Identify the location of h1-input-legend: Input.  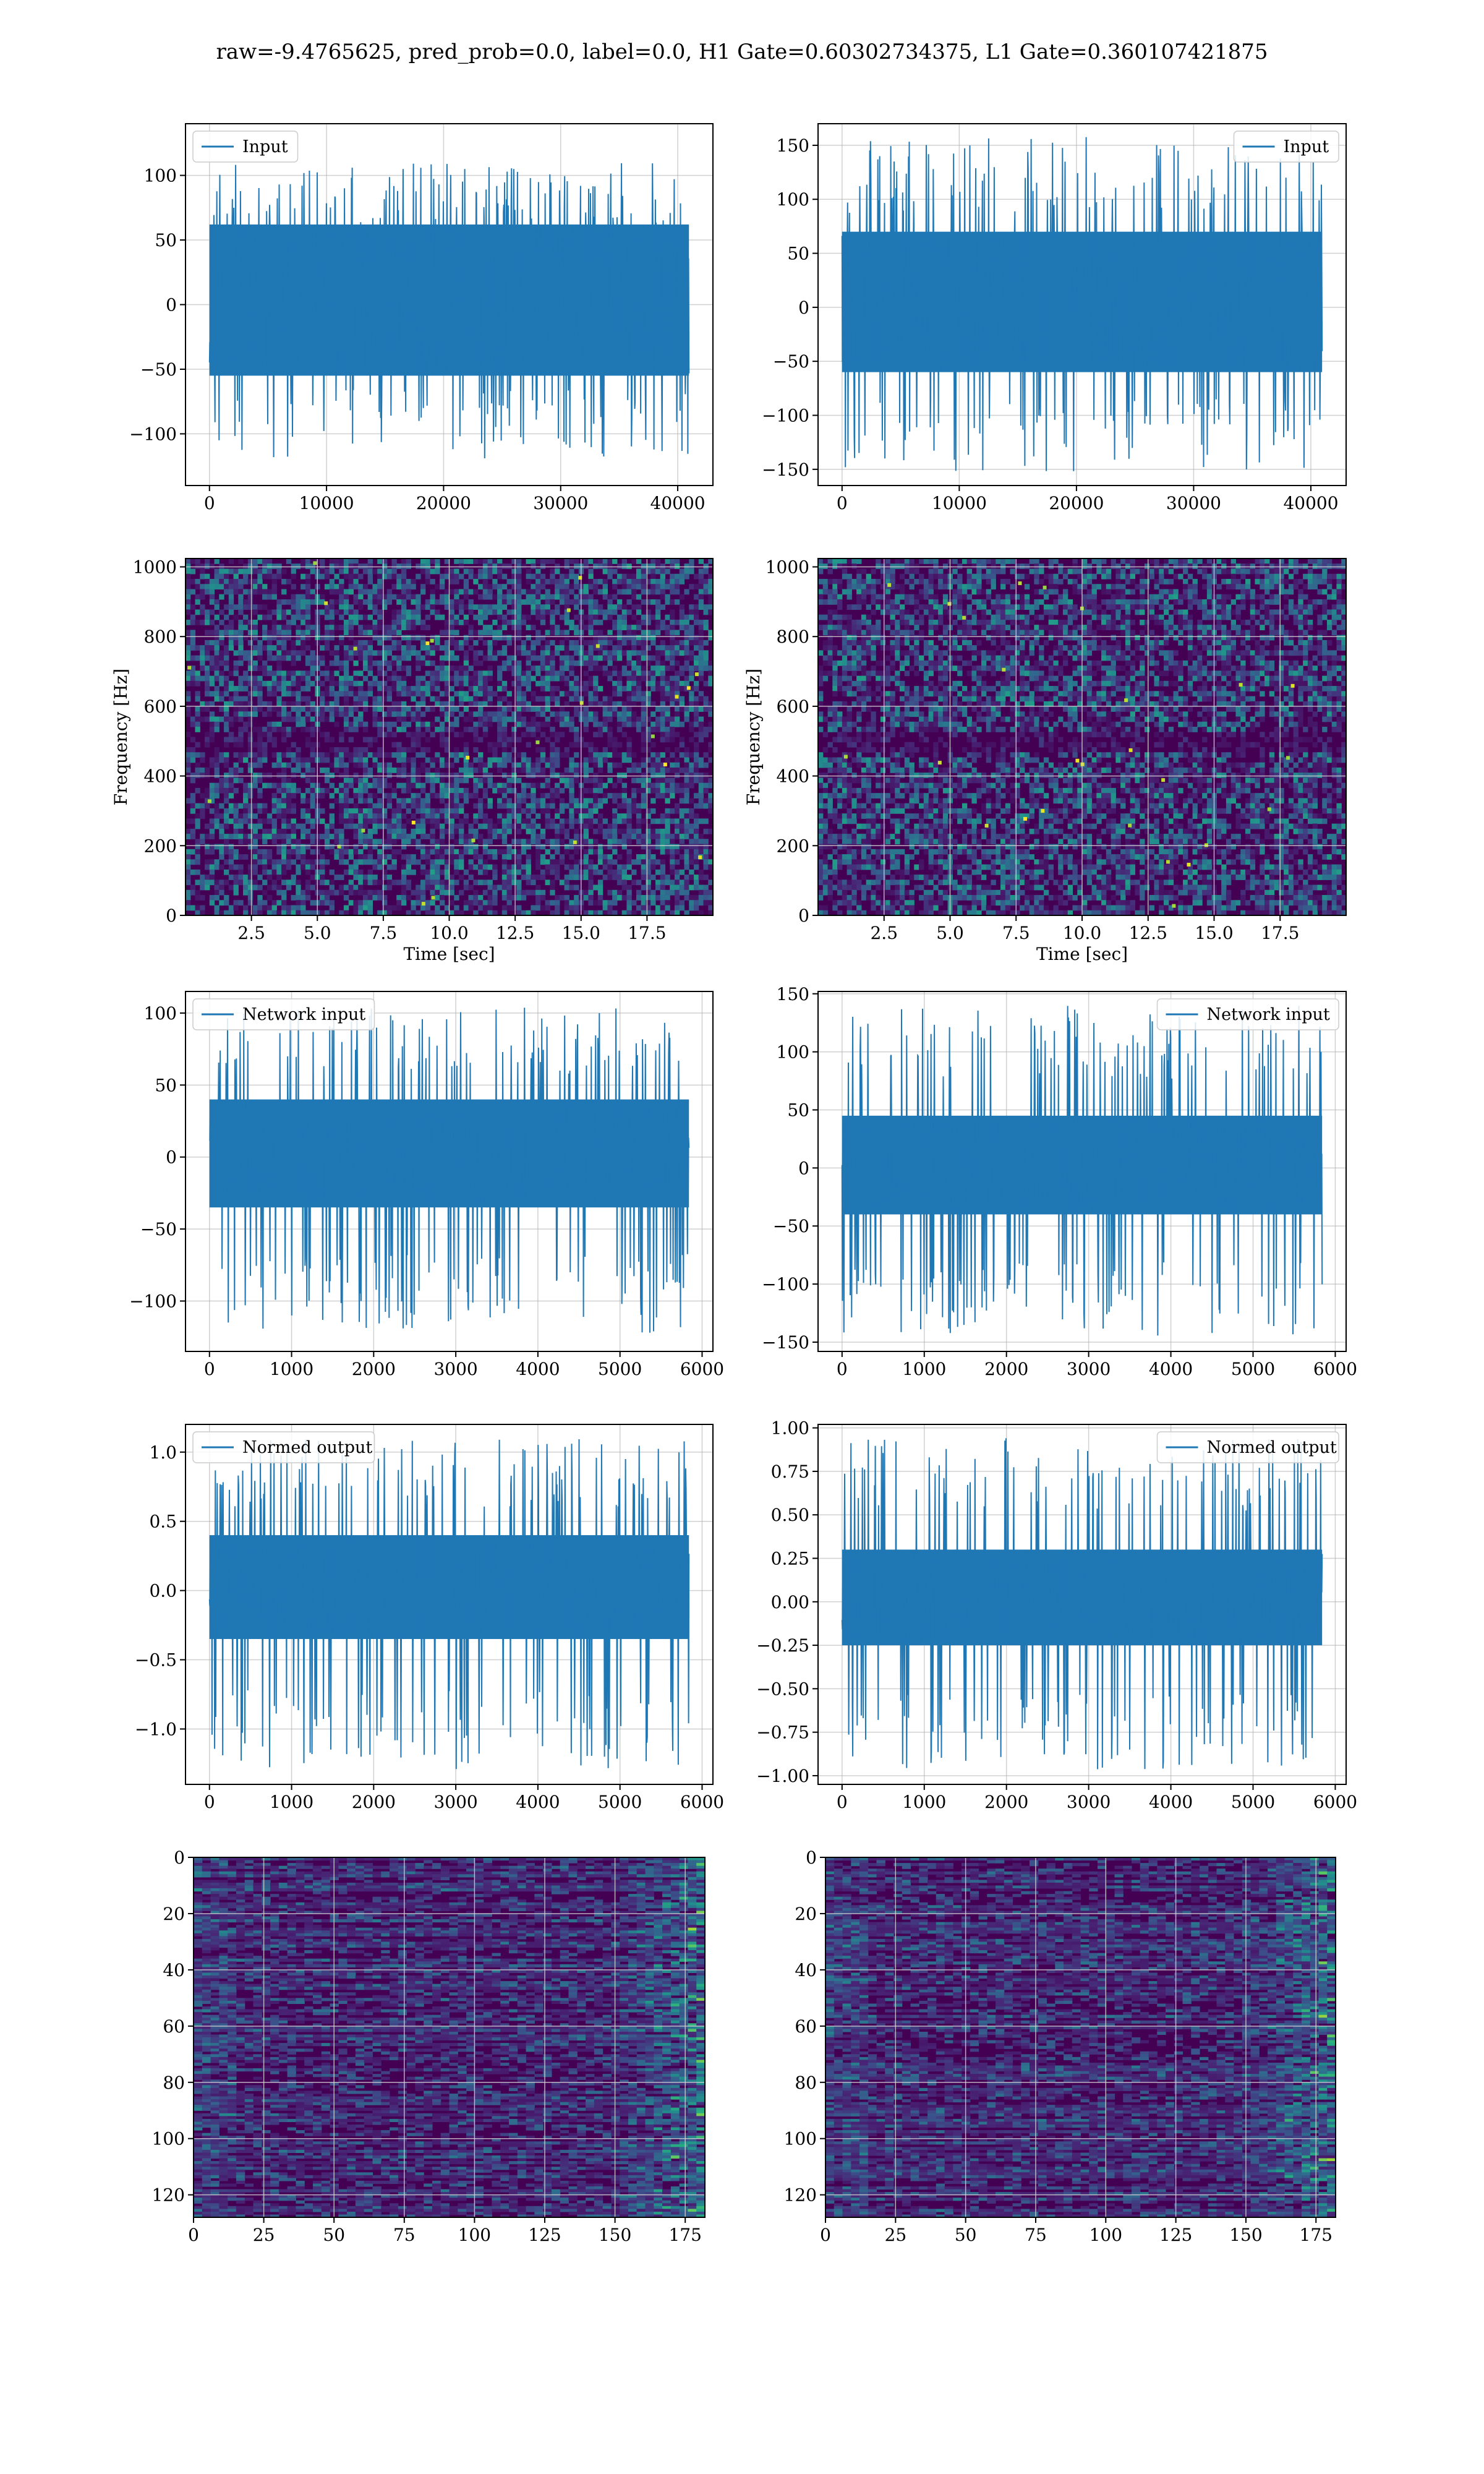
(245, 147).